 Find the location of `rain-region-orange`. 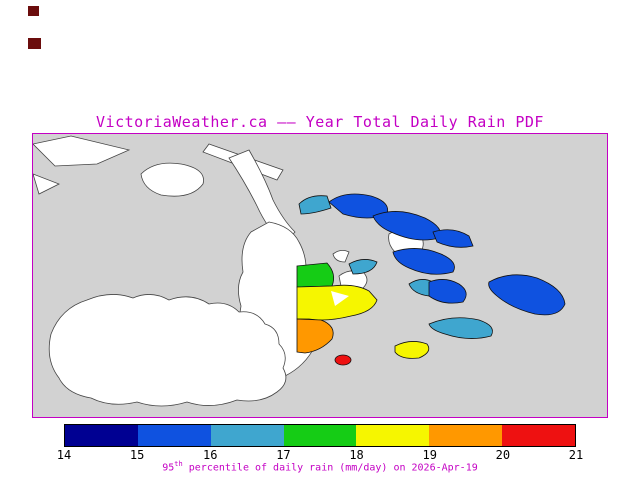

rain-region-orange is located at coordinates (315, 336).